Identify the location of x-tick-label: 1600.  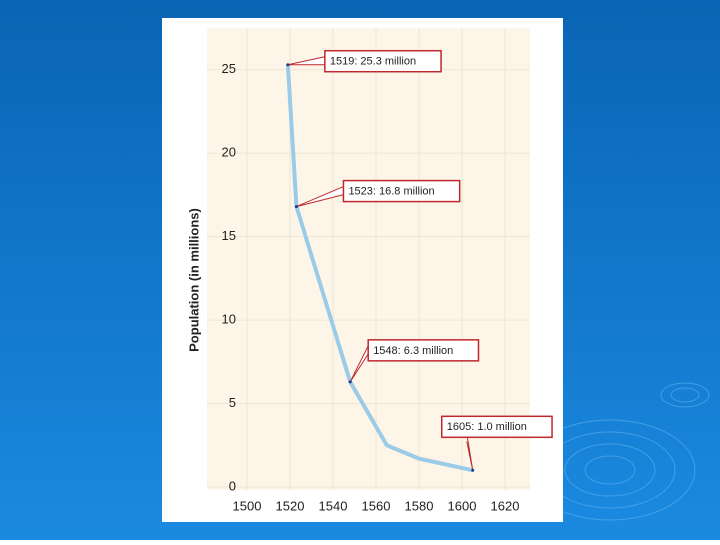
(462, 505).